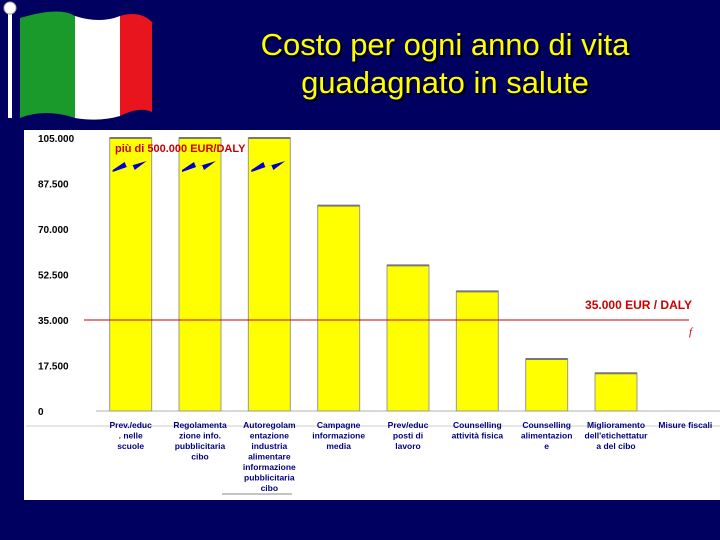 The image size is (720, 540). I want to click on x-tick-label: Regolamenta, so click(200, 425).